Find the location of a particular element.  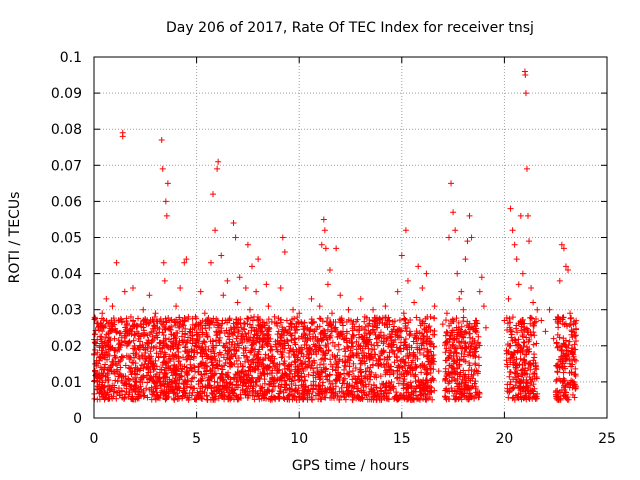

y-tick-label: 0.05 is located at coordinates (66, 239).